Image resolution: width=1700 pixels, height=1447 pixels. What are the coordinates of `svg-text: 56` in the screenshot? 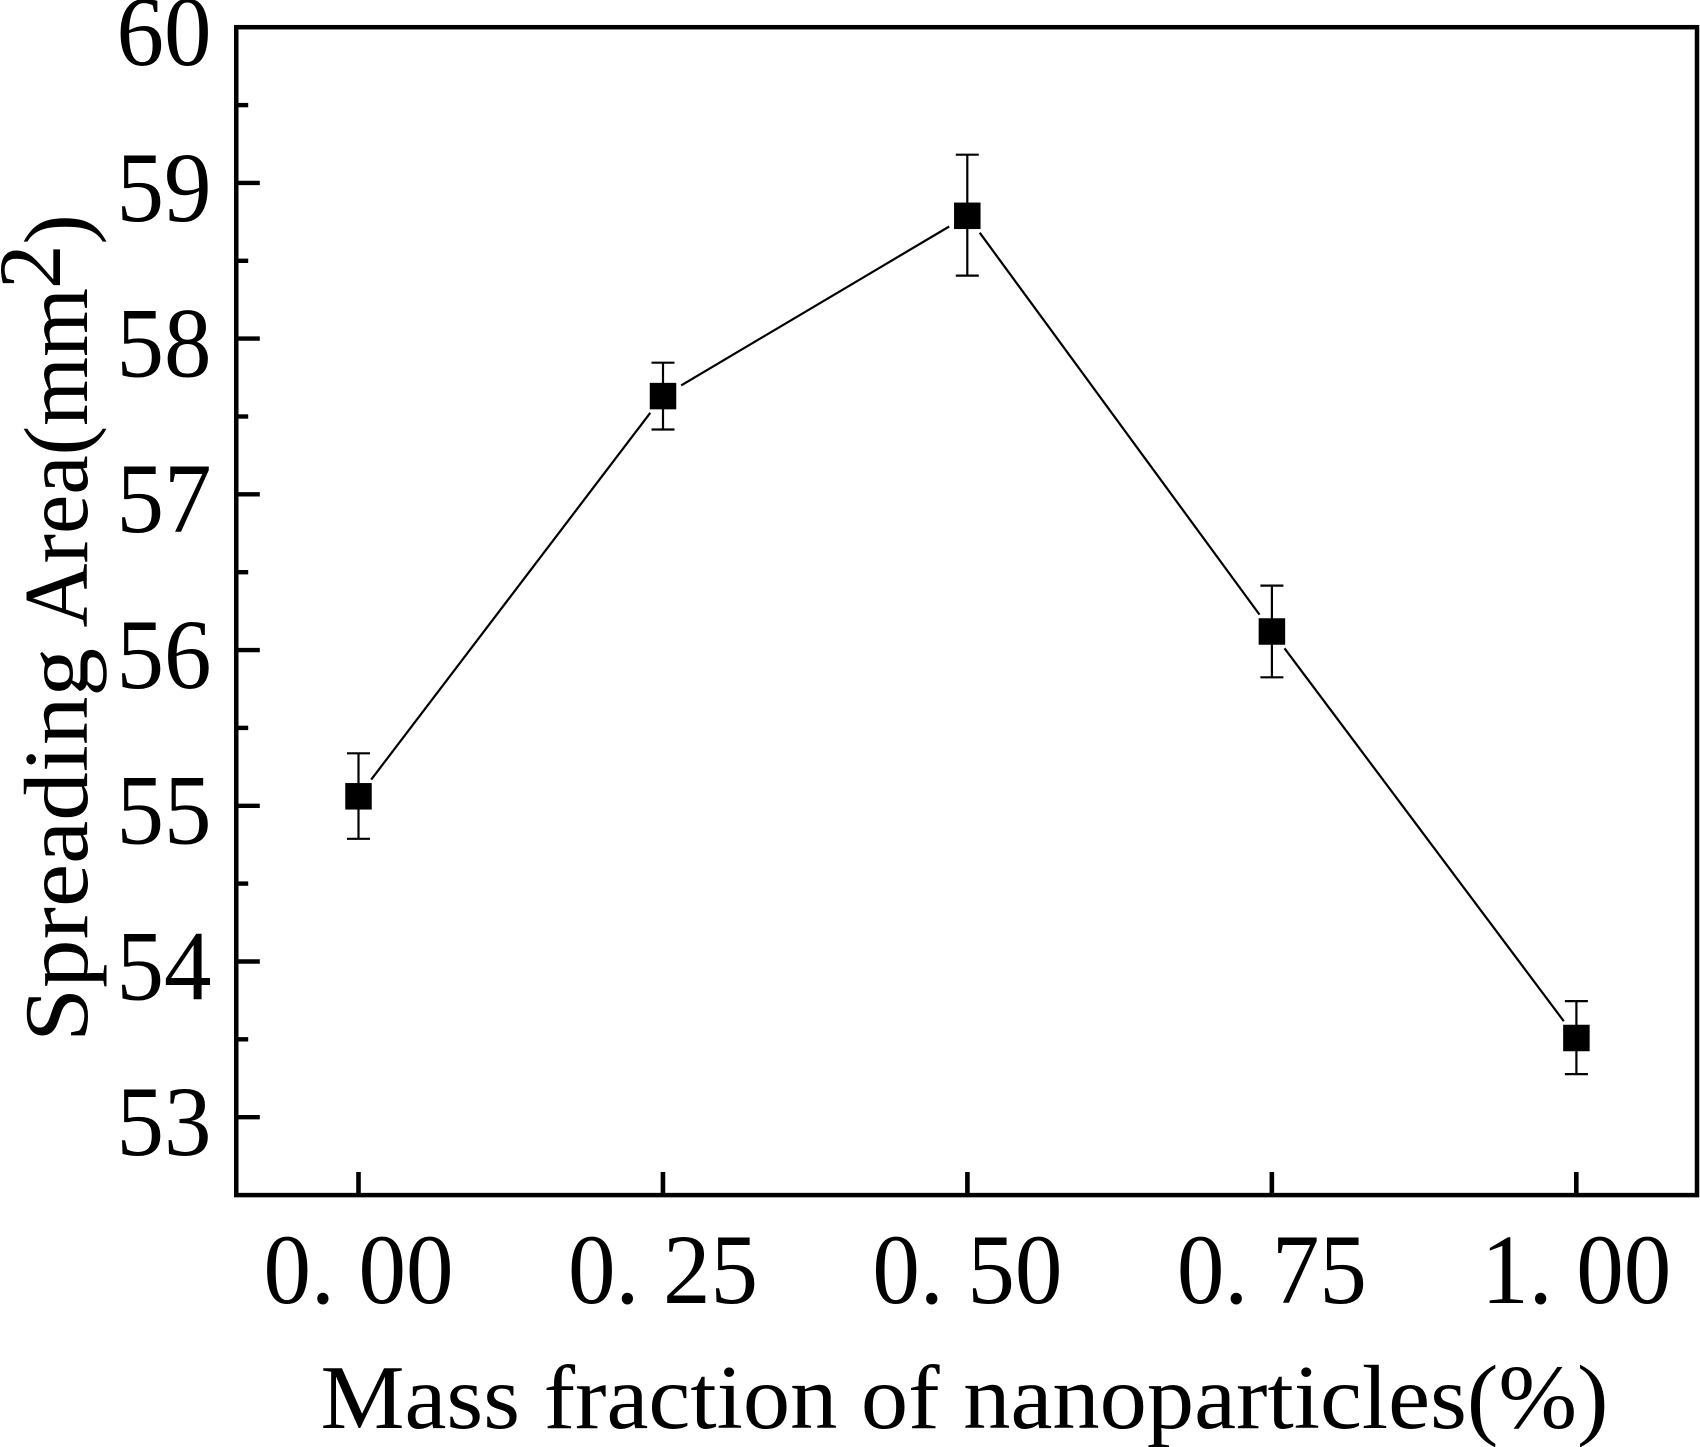 It's located at (164, 654).